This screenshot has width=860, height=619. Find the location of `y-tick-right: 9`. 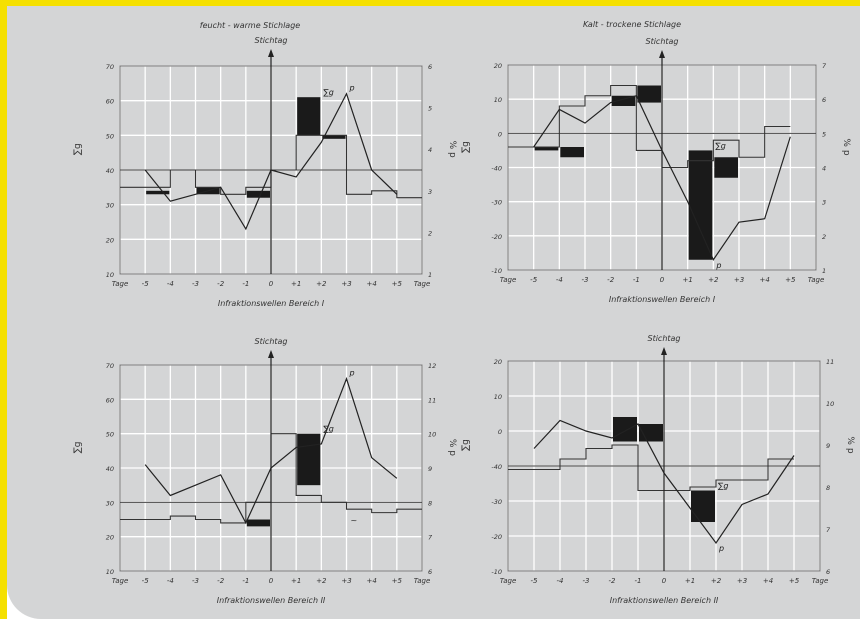

y-tick-right: 9 is located at coordinates (430, 469).